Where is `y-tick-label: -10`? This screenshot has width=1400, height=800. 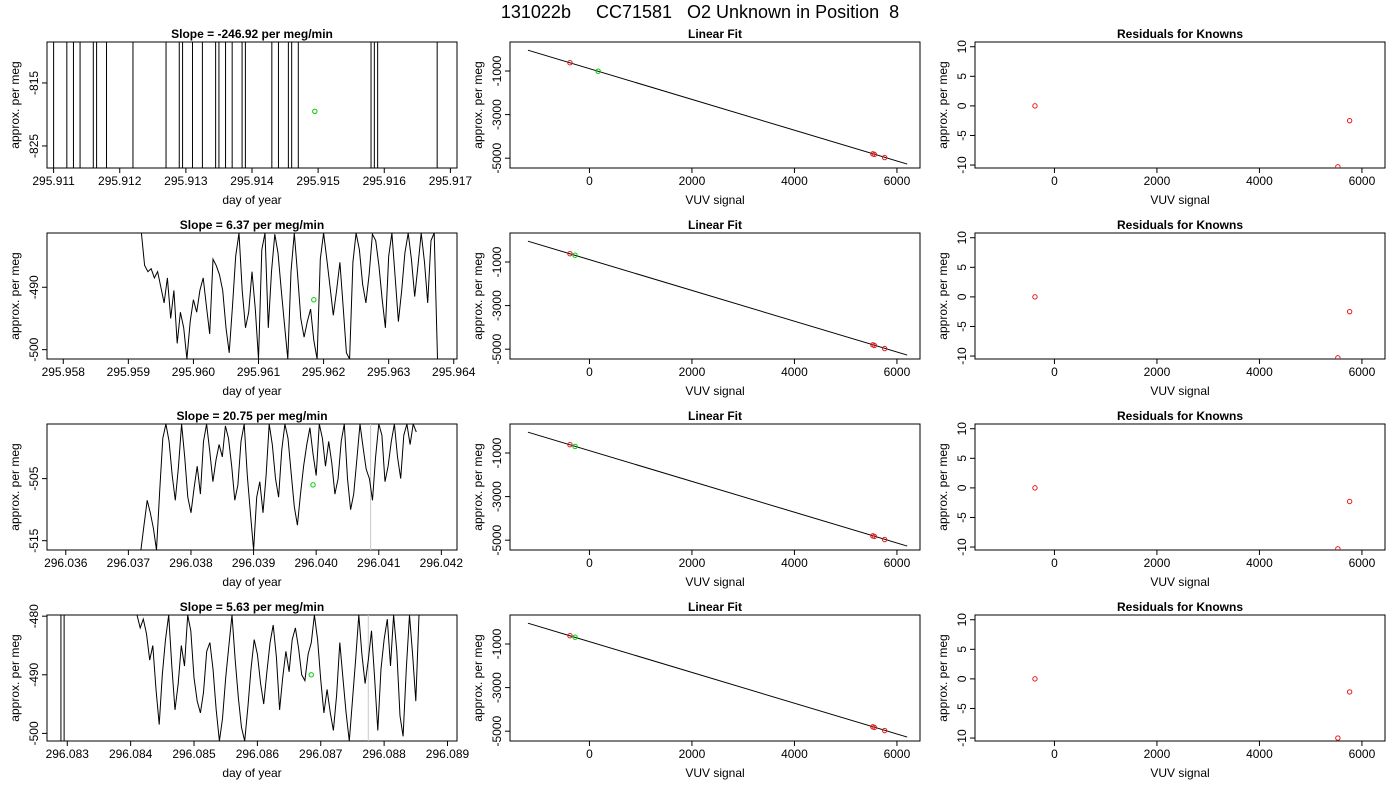
y-tick-label: -10 is located at coordinates (962, 356).